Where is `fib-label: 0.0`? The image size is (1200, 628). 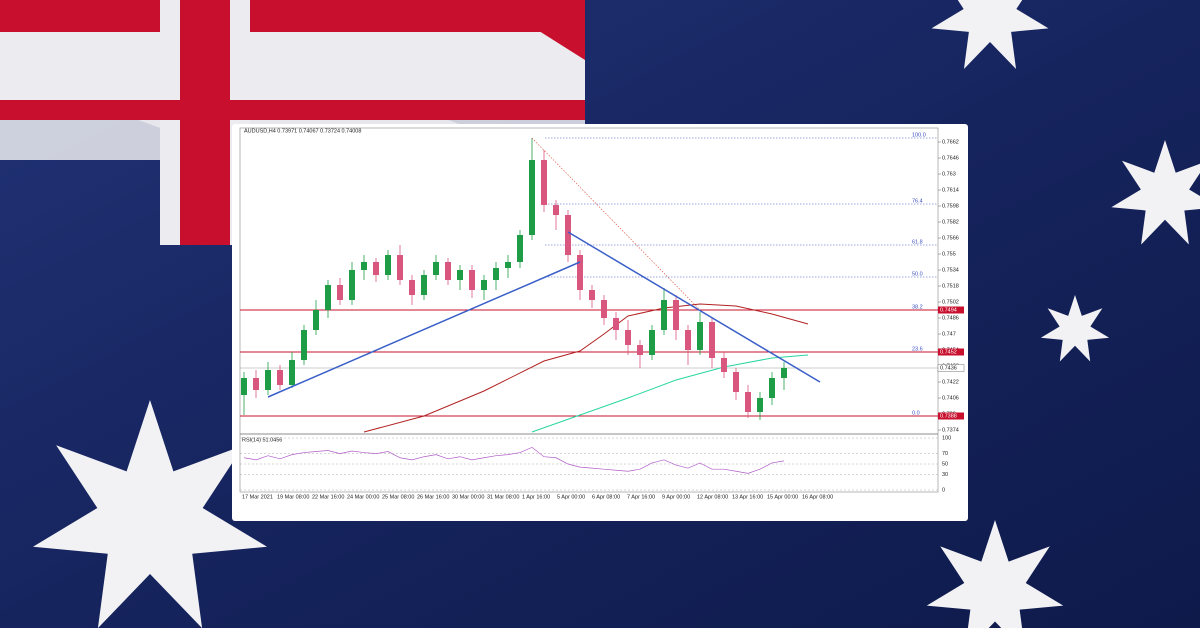 fib-label: 0.0 is located at coordinates (916, 413).